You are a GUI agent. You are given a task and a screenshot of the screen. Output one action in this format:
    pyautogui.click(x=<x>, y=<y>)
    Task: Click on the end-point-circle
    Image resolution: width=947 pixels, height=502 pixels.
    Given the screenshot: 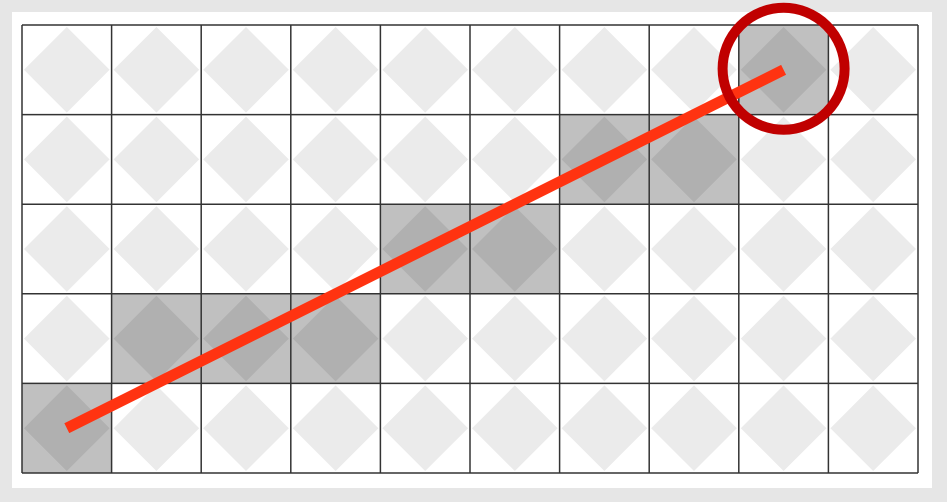 What is the action you would take?
    pyautogui.click(x=783, y=68)
    